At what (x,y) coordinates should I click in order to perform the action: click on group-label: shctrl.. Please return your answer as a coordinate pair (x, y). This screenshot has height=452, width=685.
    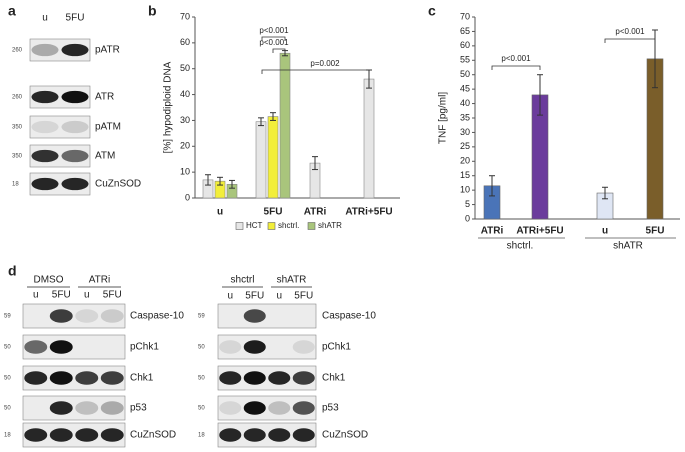
    Looking at the image, I should click on (520, 246).